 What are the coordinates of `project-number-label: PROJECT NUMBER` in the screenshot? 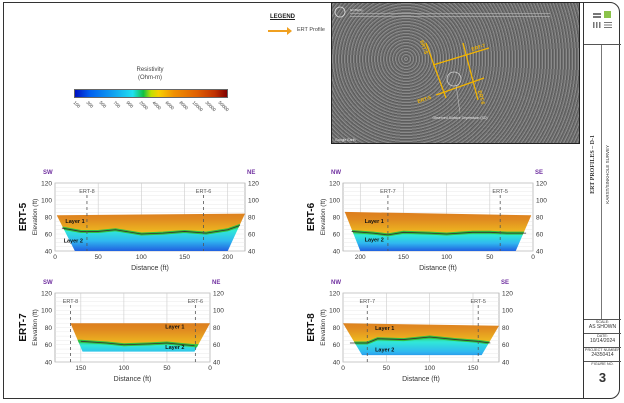 It's located at (602, 350).